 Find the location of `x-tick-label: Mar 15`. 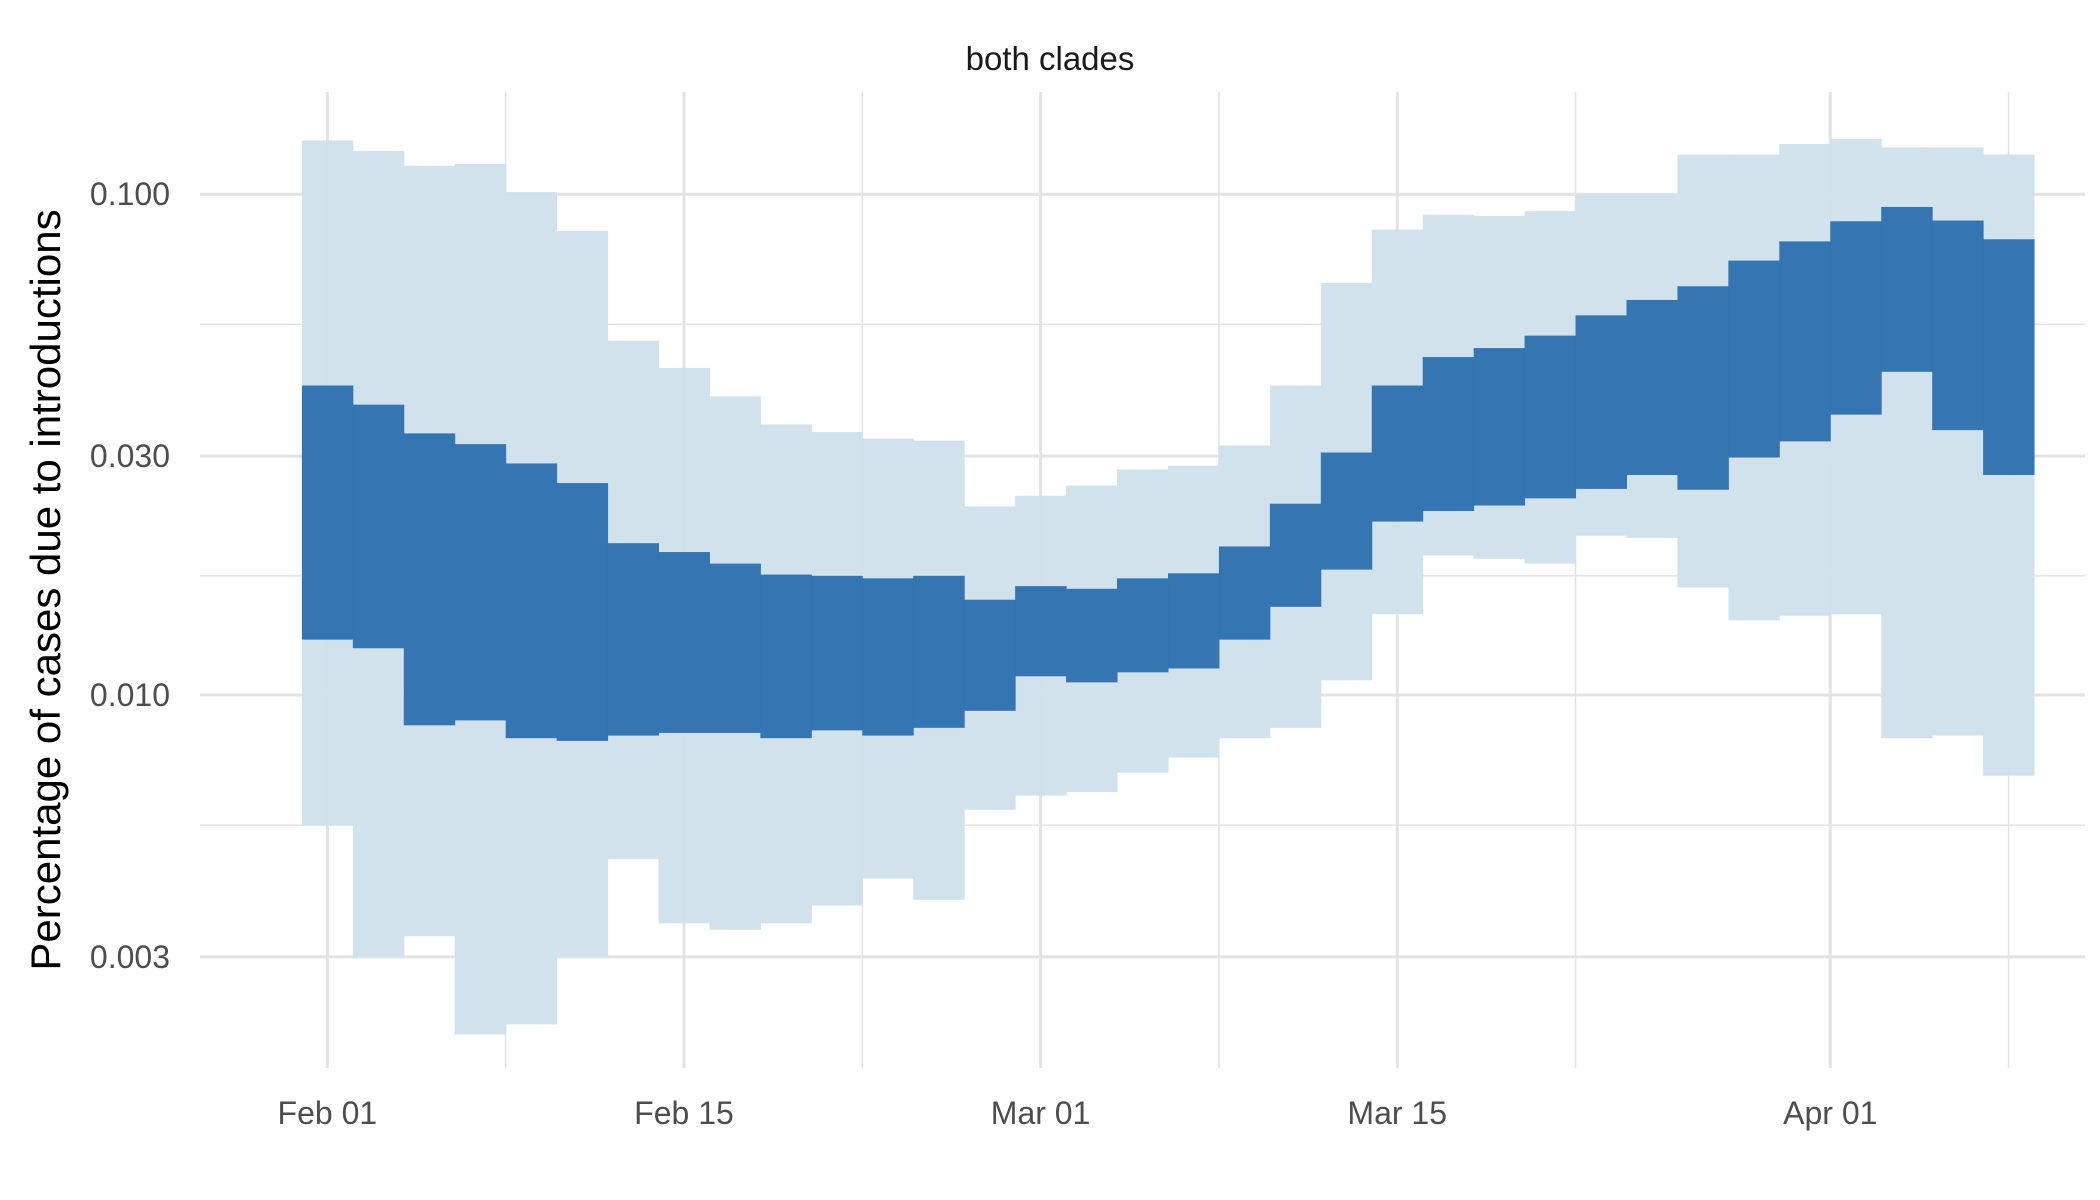

x-tick-label: Mar 15 is located at coordinates (1397, 1113).